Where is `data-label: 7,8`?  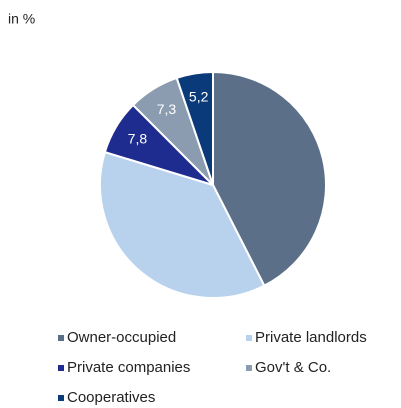
data-label: 7,8 is located at coordinates (138, 138).